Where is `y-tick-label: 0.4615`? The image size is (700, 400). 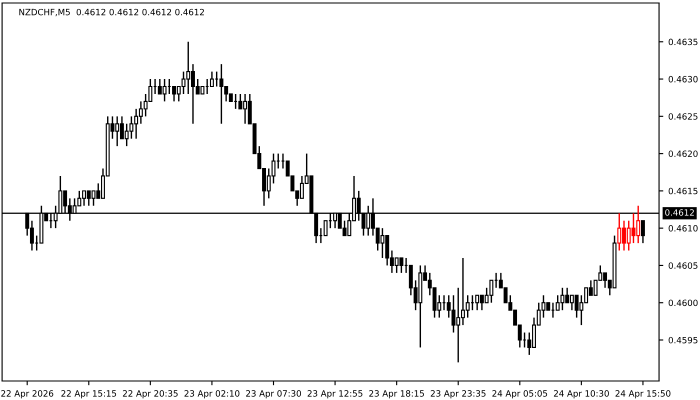 y-tick-label: 0.4615 is located at coordinates (683, 191).